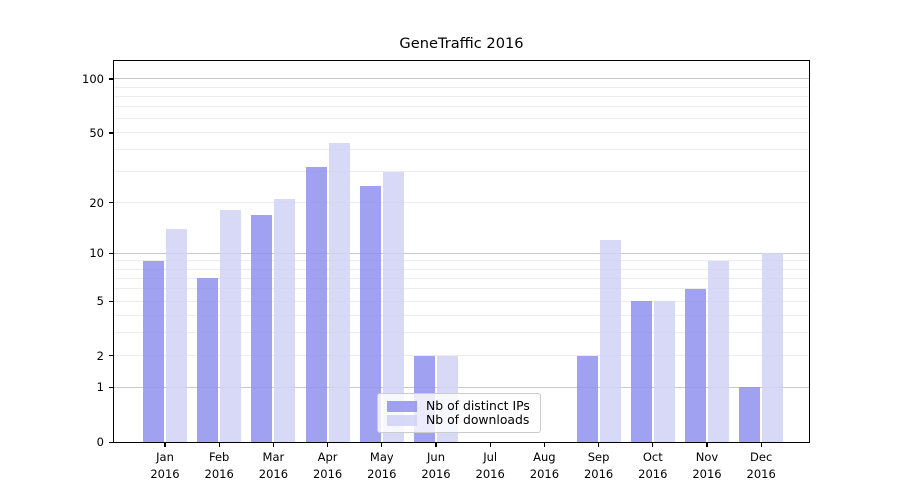  What do you see at coordinates (610, 341) in the screenshot?
I see `bar-sep-downloads` at bounding box center [610, 341].